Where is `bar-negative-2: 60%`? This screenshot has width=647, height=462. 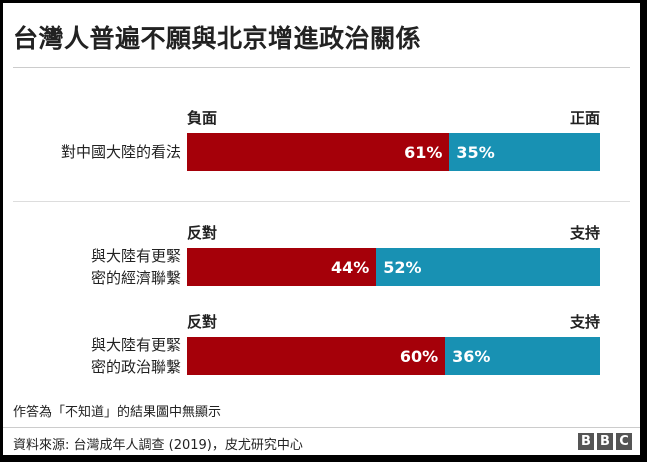 bar-negative-2: 60% is located at coordinates (316, 356).